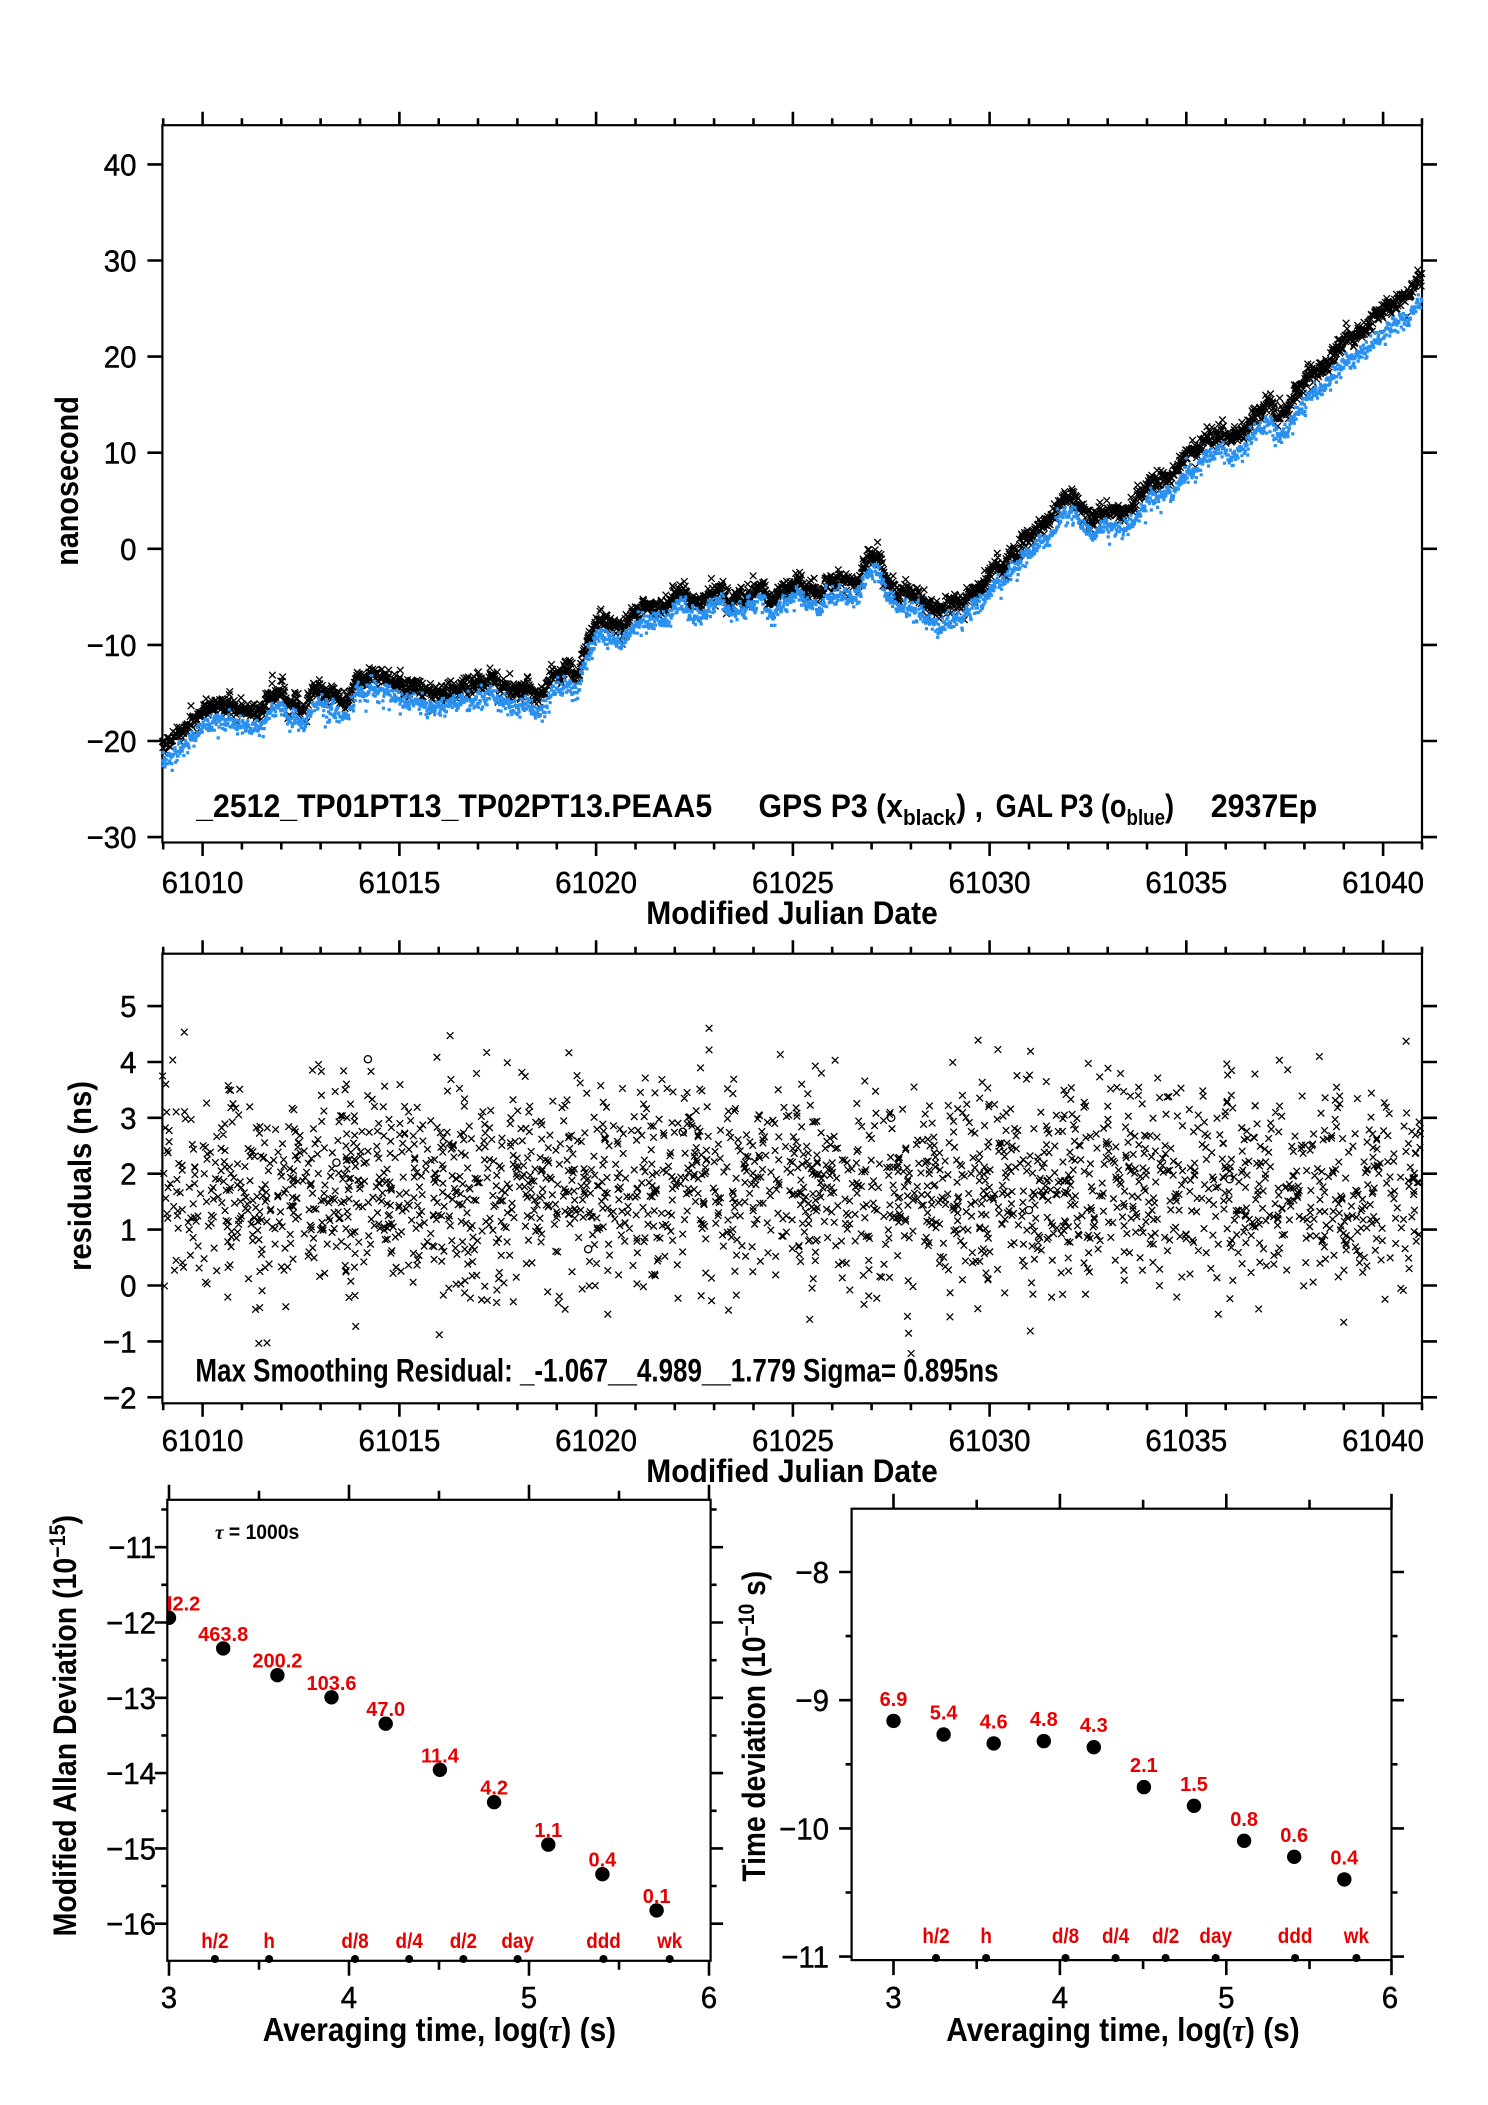 This screenshot has height=2105, width=1488. What do you see at coordinates (223, 1635) in the screenshot?
I see `svg-text: 463.8` at bounding box center [223, 1635].